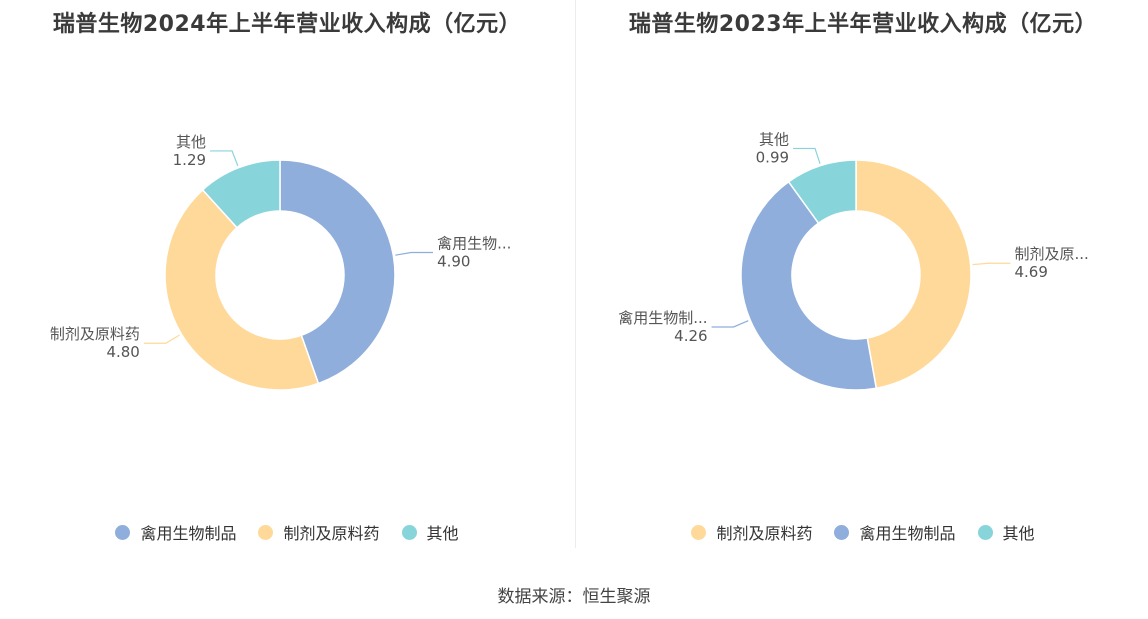 Image resolution: width=1148 pixels, height=619 pixels. I want to click on slice-label-value: 4.90, so click(453, 261).